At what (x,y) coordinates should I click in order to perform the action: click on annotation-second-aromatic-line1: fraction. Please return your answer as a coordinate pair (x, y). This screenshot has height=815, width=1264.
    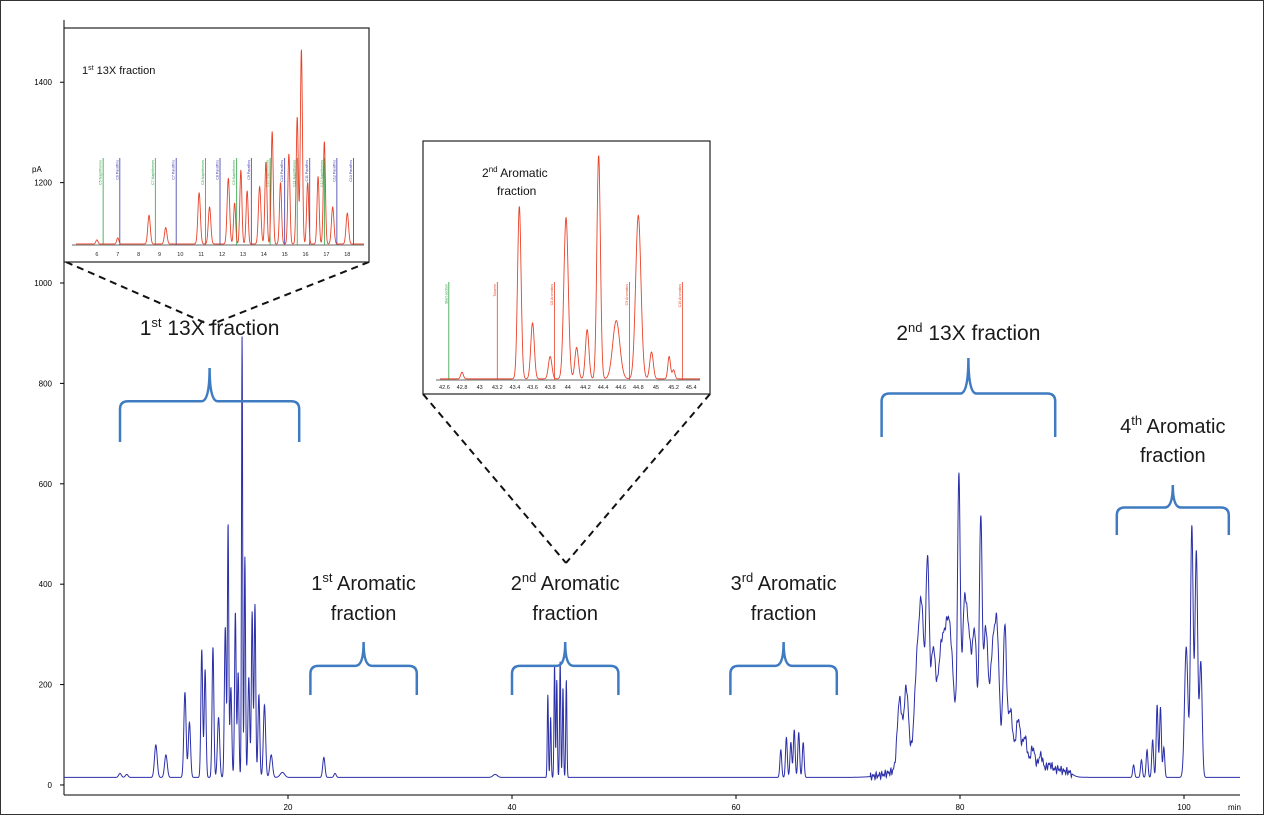
    Looking at the image, I should click on (565, 614).